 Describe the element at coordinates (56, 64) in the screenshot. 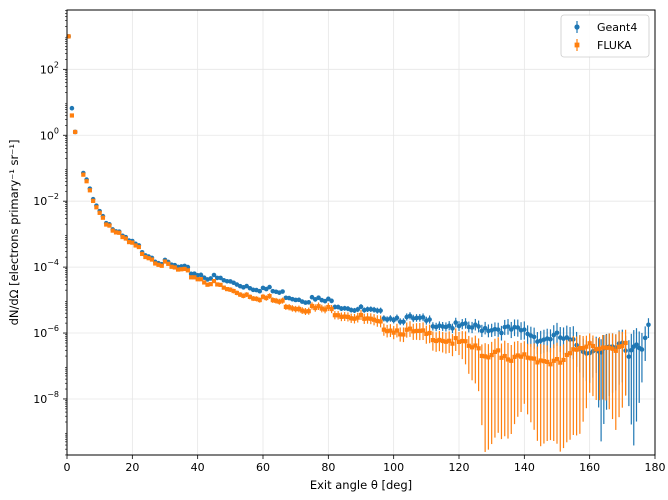

I see `y-tick-exponent: 2` at that location.